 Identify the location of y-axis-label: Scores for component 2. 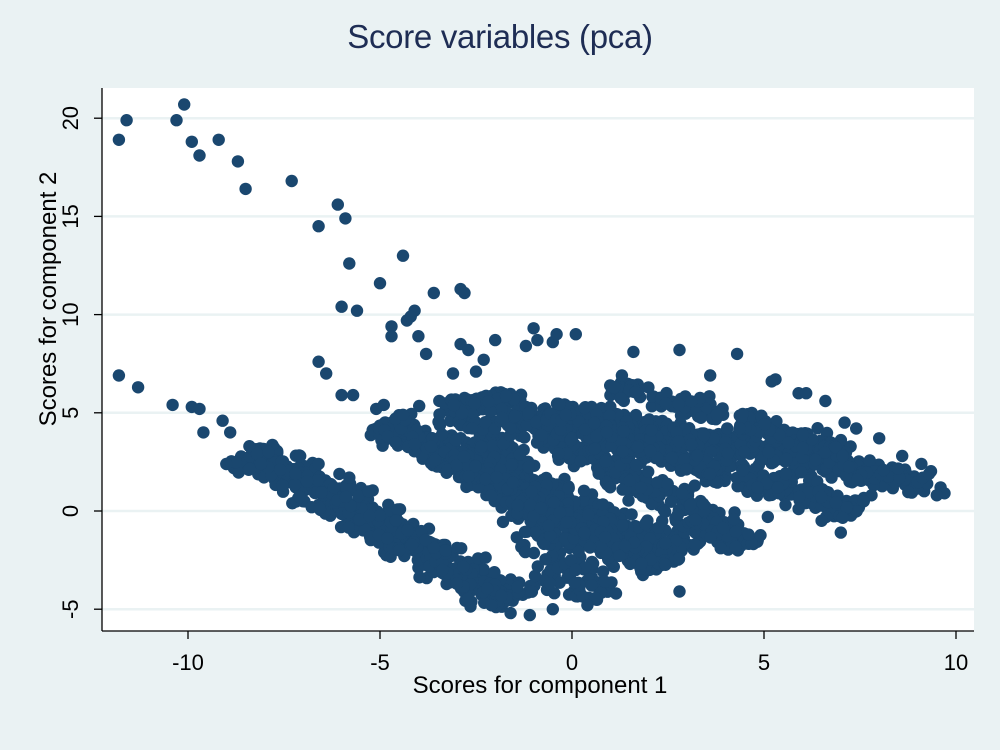
(48, 299).